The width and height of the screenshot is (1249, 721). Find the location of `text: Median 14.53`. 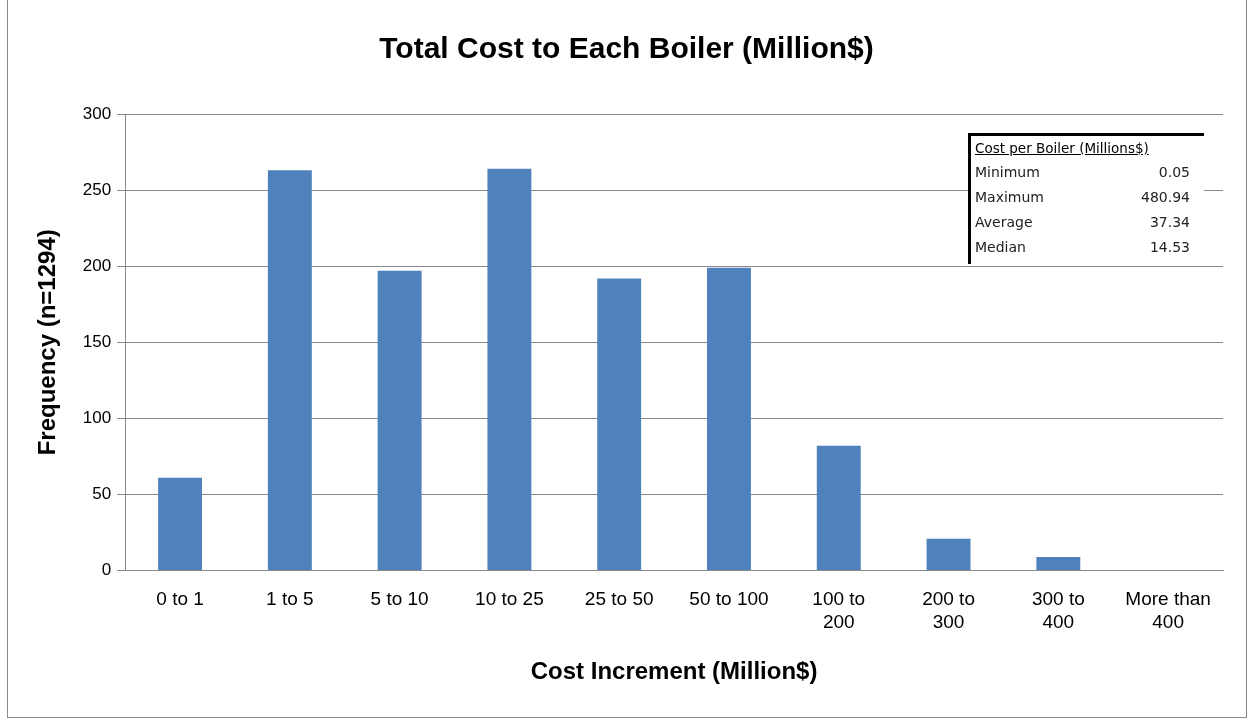

text: Median 14.53 is located at coordinates (1082, 247).